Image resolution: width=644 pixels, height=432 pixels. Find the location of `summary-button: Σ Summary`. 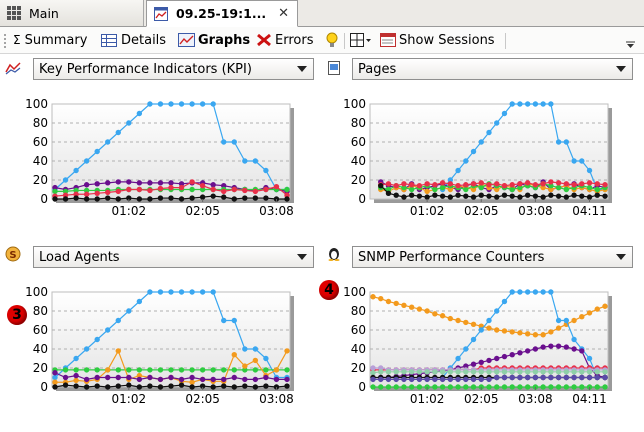

summary-button: Σ Summary is located at coordinates (50, 40).